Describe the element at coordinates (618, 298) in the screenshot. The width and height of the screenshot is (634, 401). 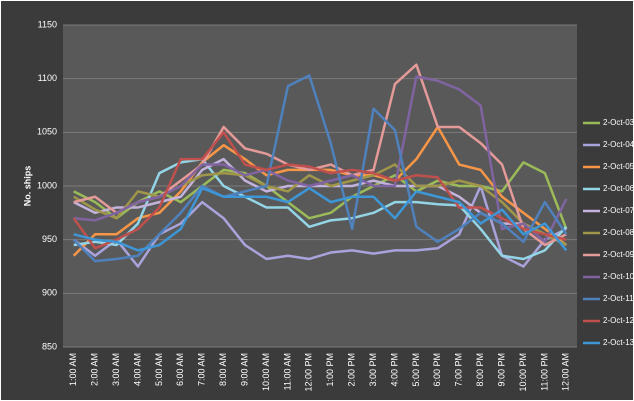
I see `legend-label: 2-Oct-11` at that location.